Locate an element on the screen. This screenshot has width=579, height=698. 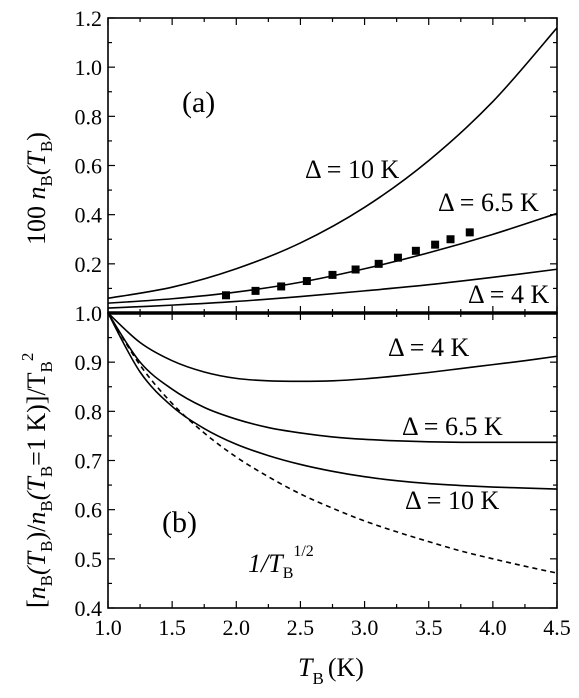
y-axis-label-a: 100 nB(TB) is located at coordinates (39, 188).